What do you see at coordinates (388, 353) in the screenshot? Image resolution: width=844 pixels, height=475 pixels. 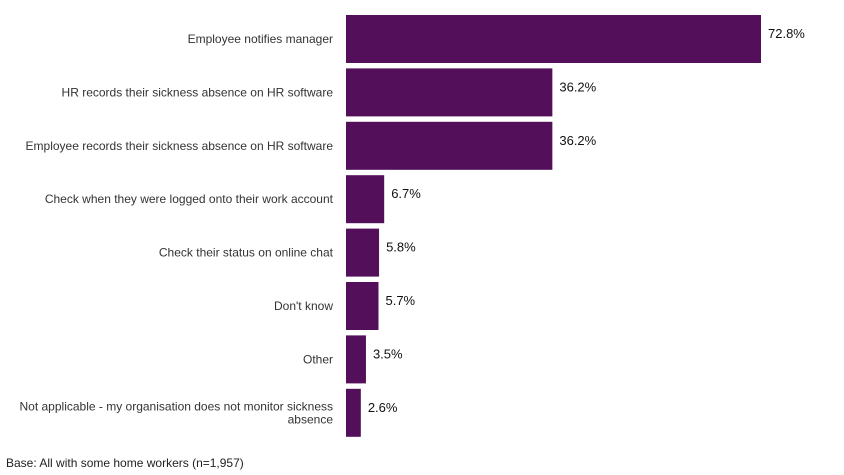 I see `value-label-6: 3.5%` at bounding box center [388, 353].